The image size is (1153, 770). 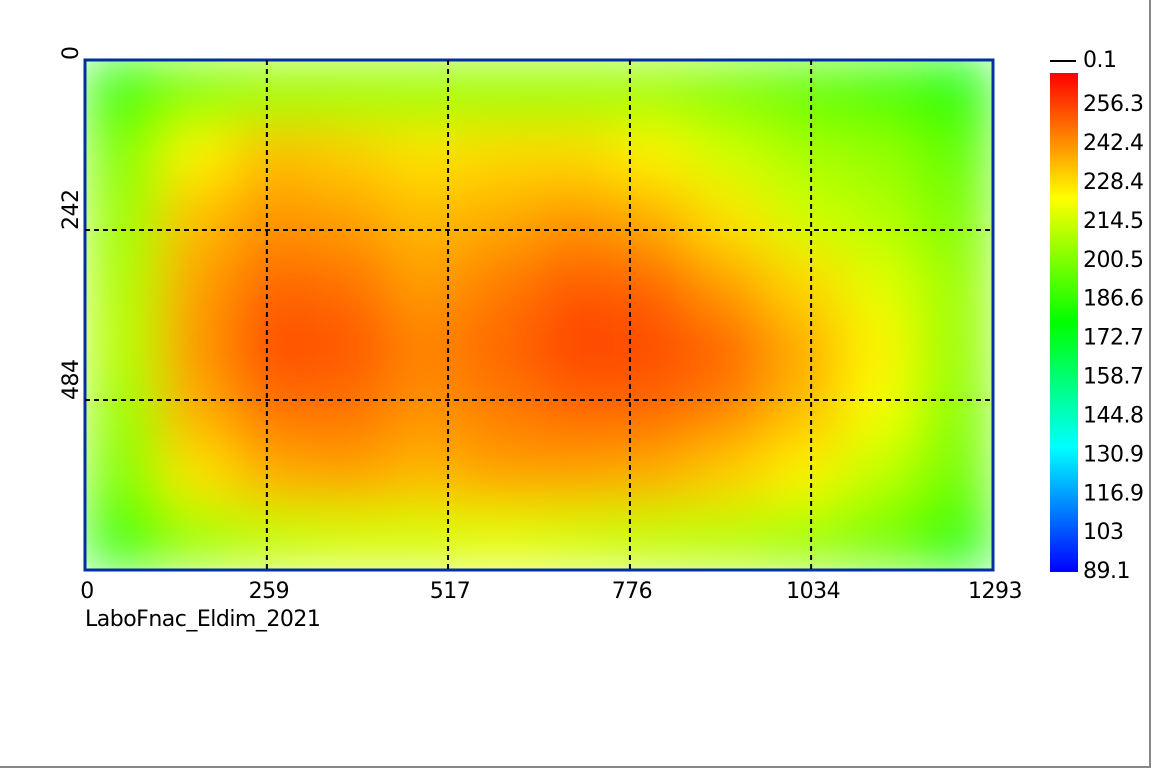 What do you see at coordinates (1113, 143) in the screenshot?
I see `colorbar-tick-label: 242.4` at bounding box center [1113, 143].